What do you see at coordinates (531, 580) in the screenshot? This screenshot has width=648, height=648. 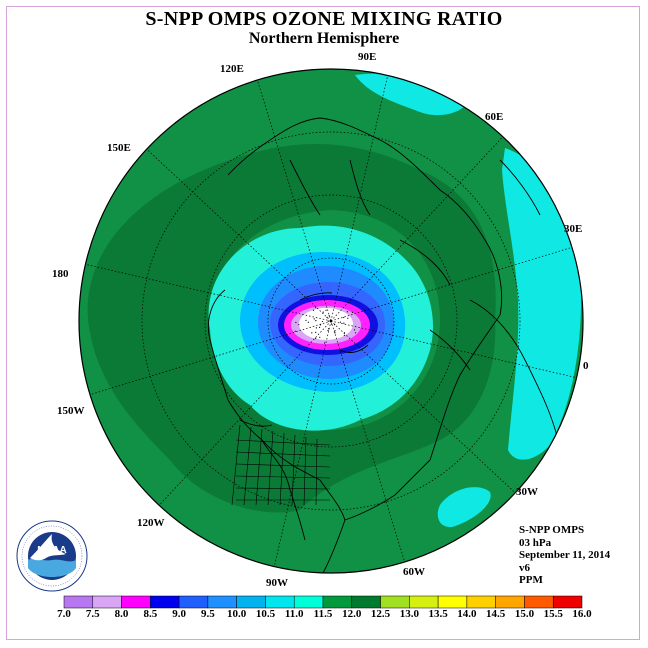 I see `info-units: PPM` at bounding box center [531, 580].